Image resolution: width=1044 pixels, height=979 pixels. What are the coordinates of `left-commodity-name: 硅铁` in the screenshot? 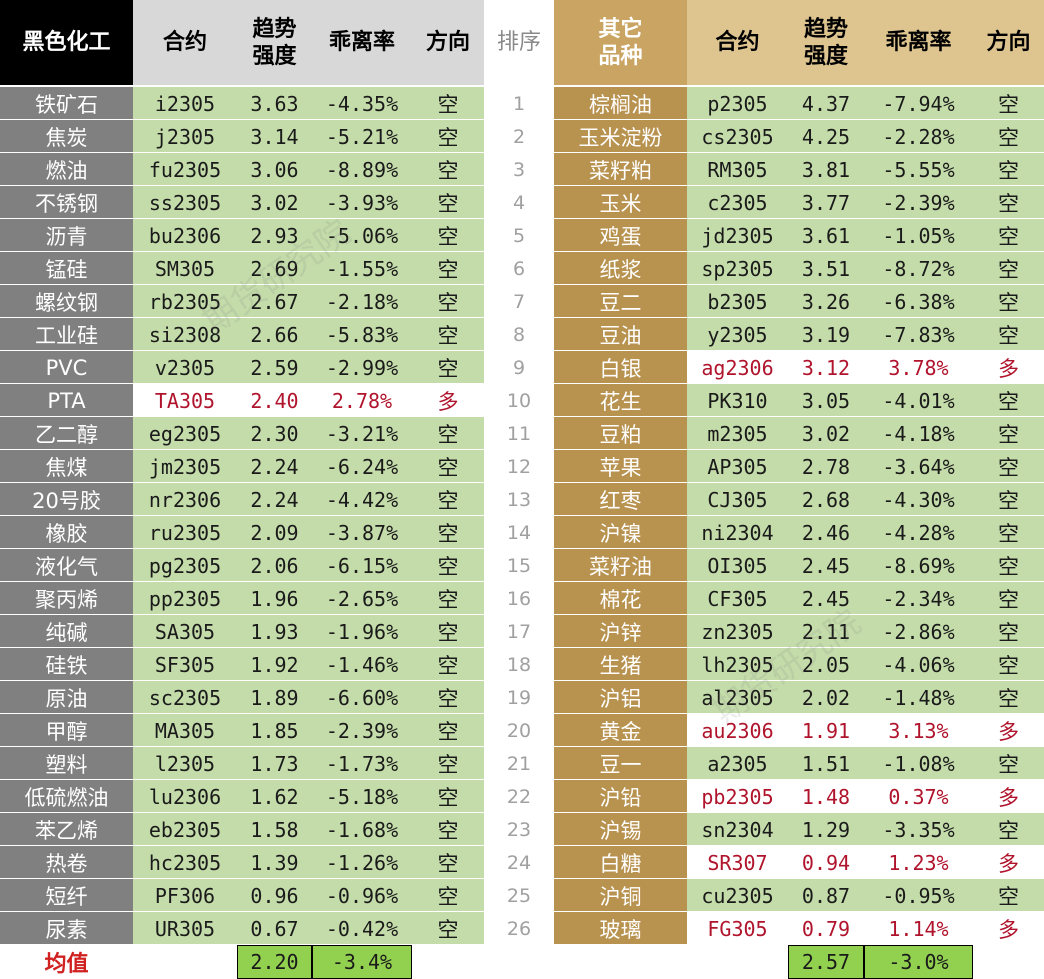 It's located at (66, 664).